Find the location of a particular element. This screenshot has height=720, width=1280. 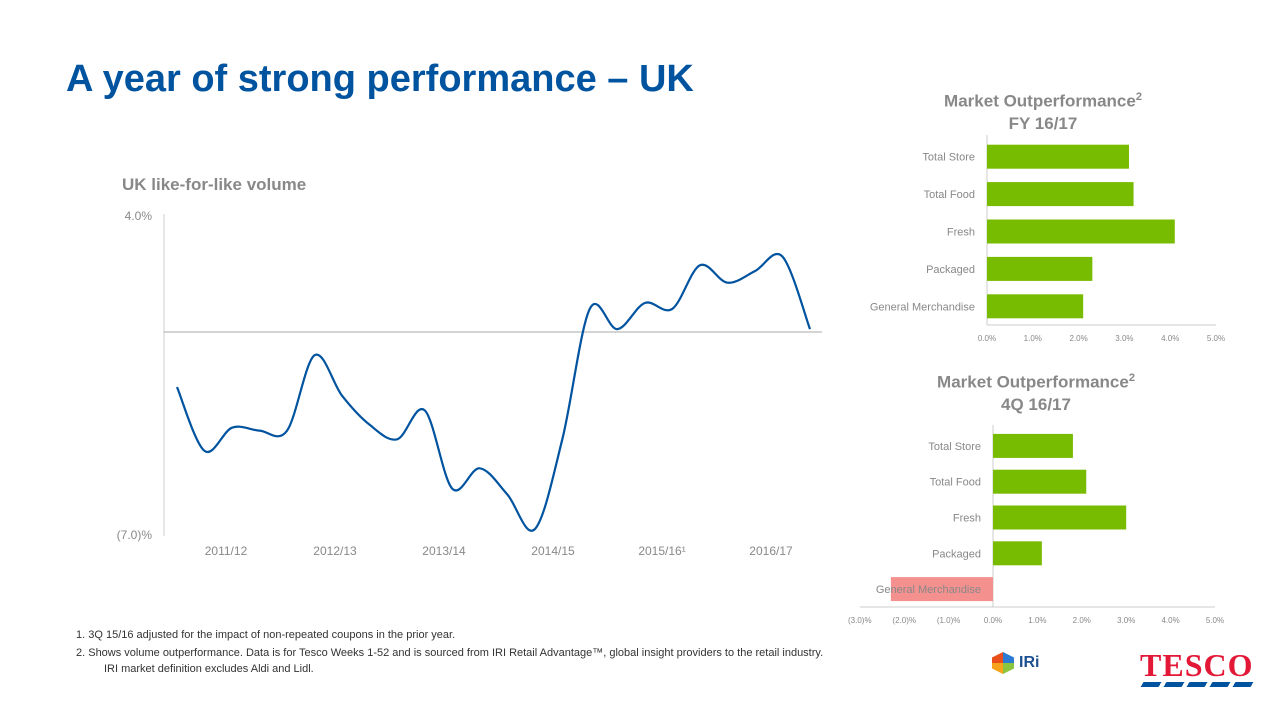

iri-logo: IRi is located at coordinates (1029, 662).